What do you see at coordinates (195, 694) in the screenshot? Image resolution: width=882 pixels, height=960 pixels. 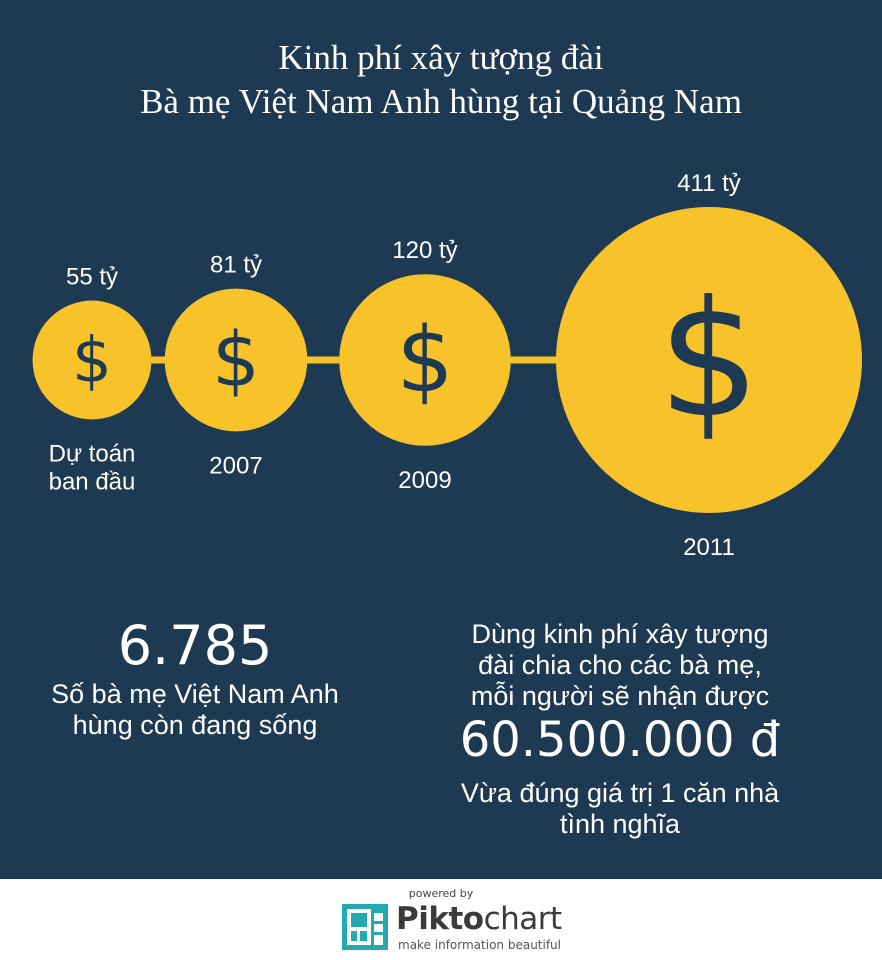 I see `mothers-caption-line-1: Số bà mẹ Việt Nam Anh` at bounding box center [195, 694].